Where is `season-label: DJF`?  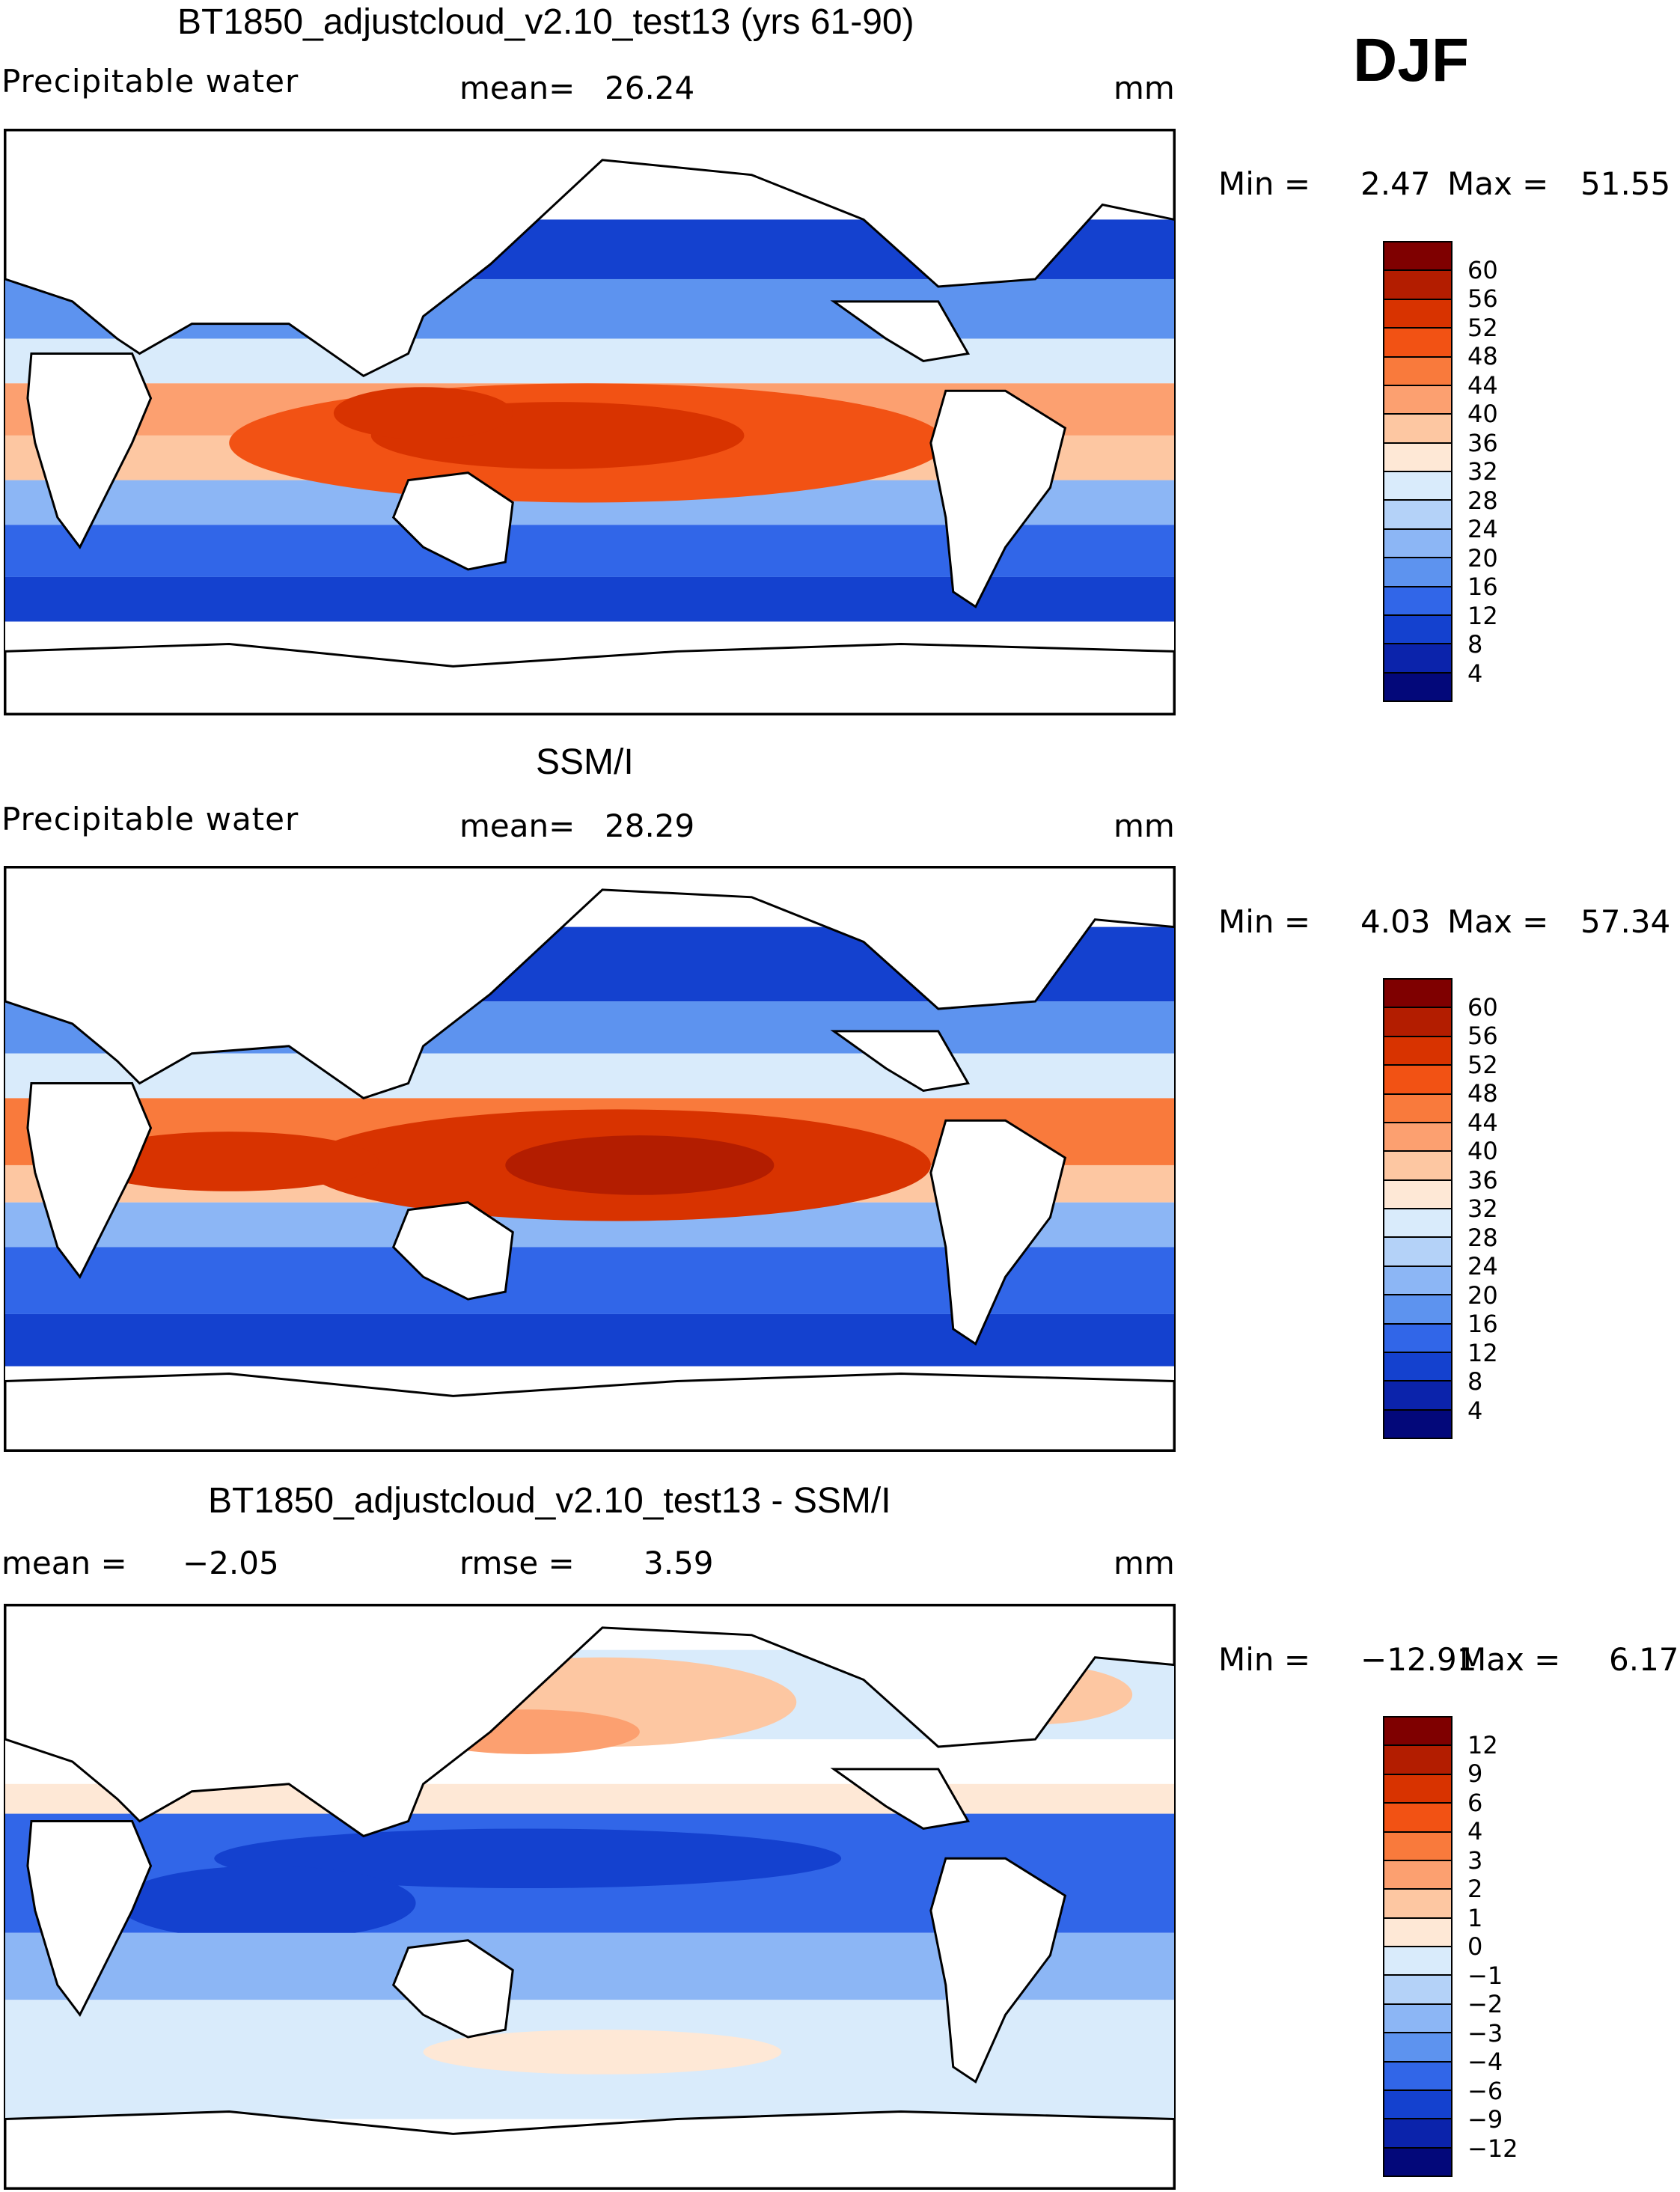 season-label: DJF is located at coordinates (1411, 60).